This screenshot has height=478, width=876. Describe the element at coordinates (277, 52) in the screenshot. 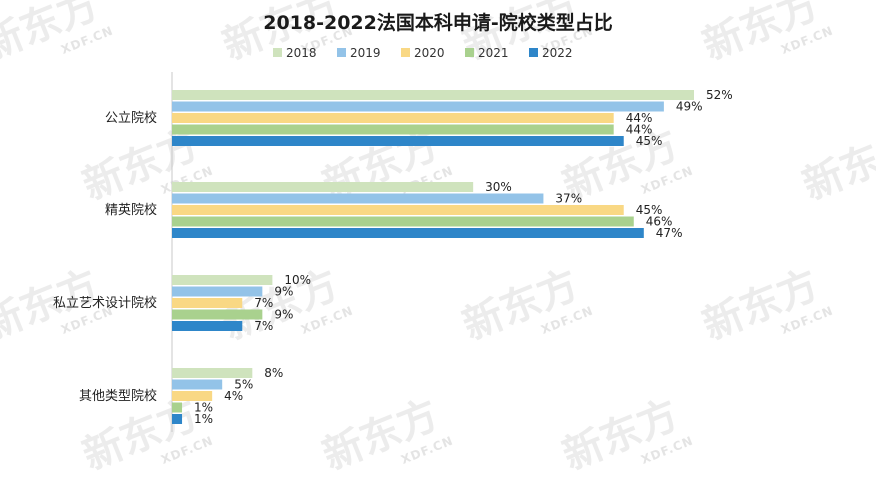

I see `legend-swatch-2018` at that location.